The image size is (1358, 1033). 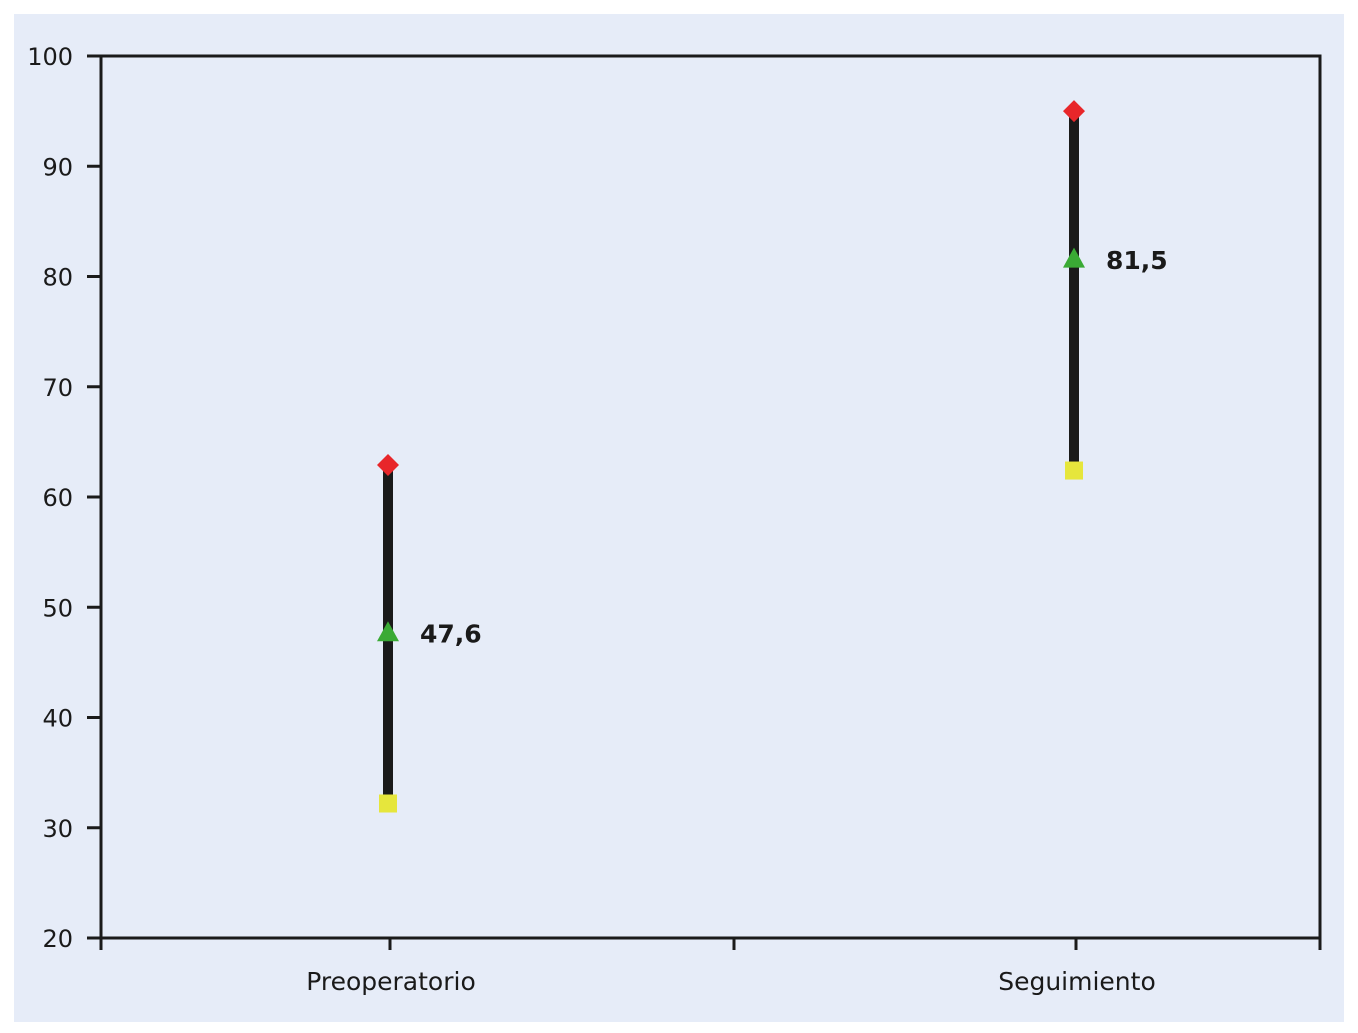 I want to click on y-tick-label-100: 100, so click(x=50, y=57).